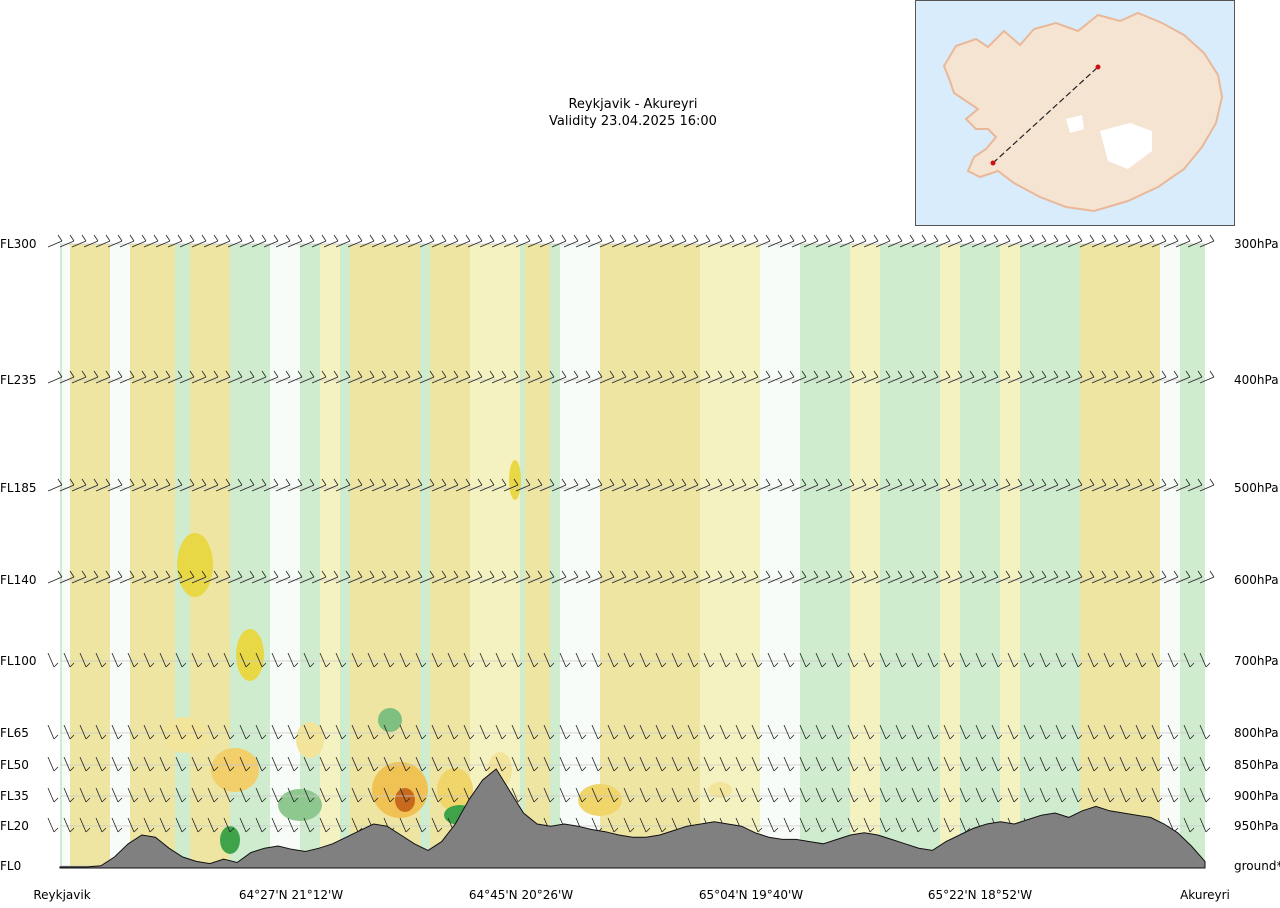 This screenshot has width=1280, height=908. What do you see at coordinates (633, 121) in the screenshot?
I see `chart-subtitle: Validity 23.04.2025 16:00` at bounding box center [633, 121].